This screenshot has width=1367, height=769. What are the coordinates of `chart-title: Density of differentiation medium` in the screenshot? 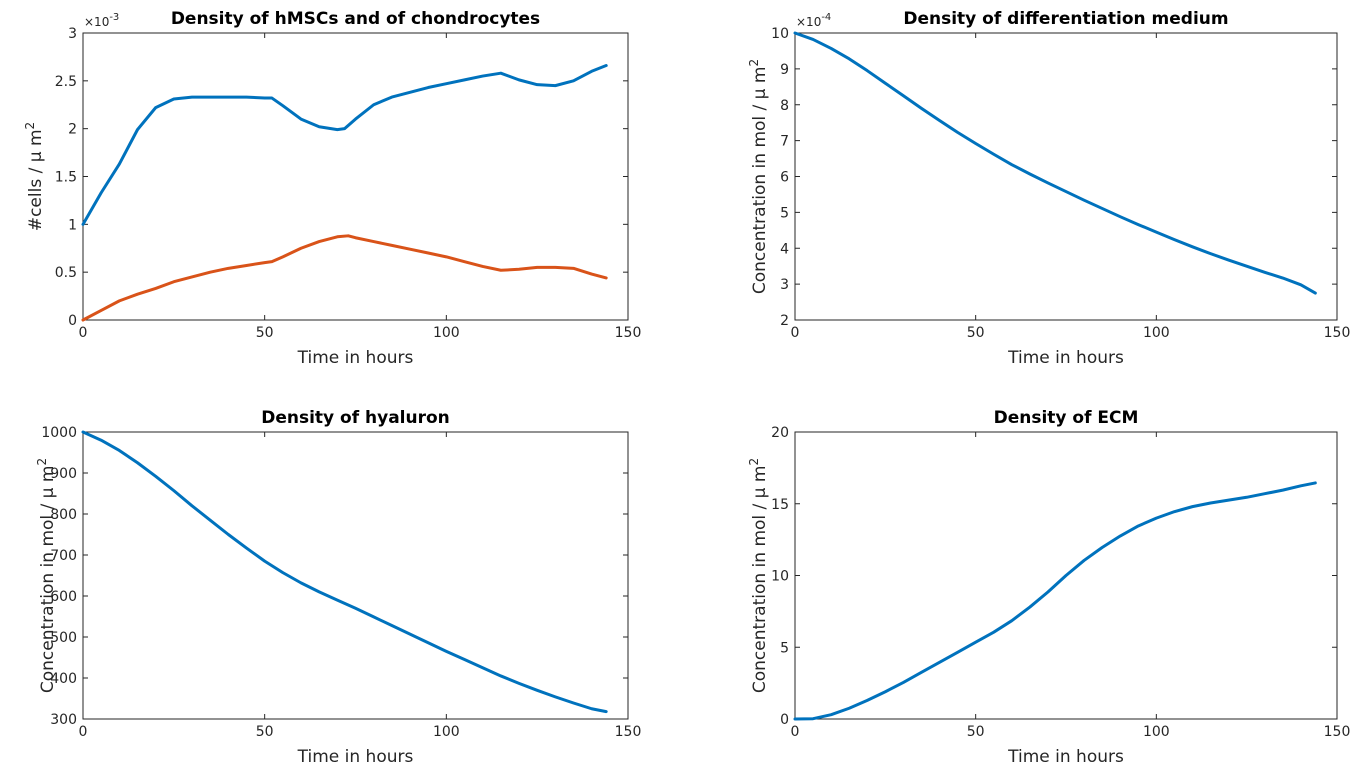 It's located at (1065, 19).